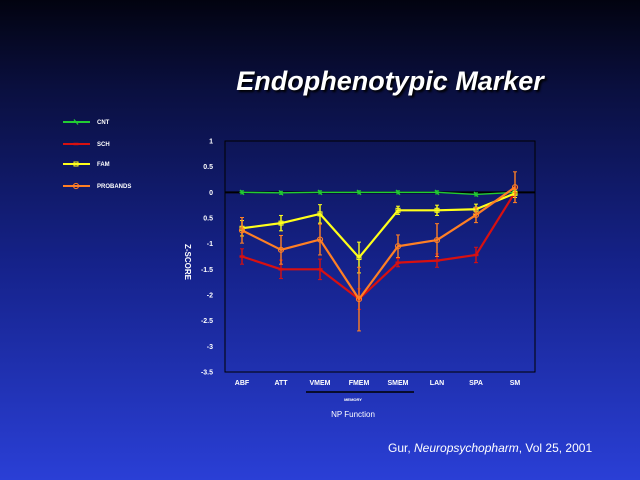  I want to click on legend-entry-cnt: CNT, so click(86, 122).